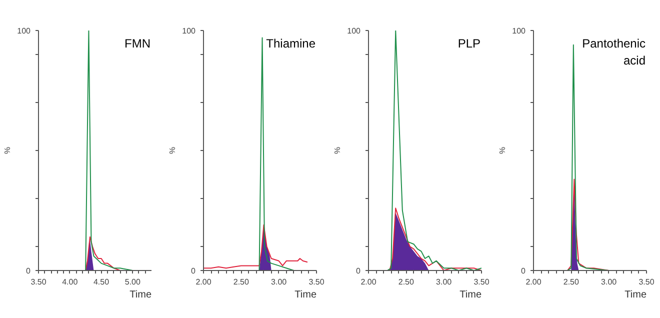 The height and width of the screenshot is (318, 660). I want to click on text: Pantothenic acid, so click(614, 52).